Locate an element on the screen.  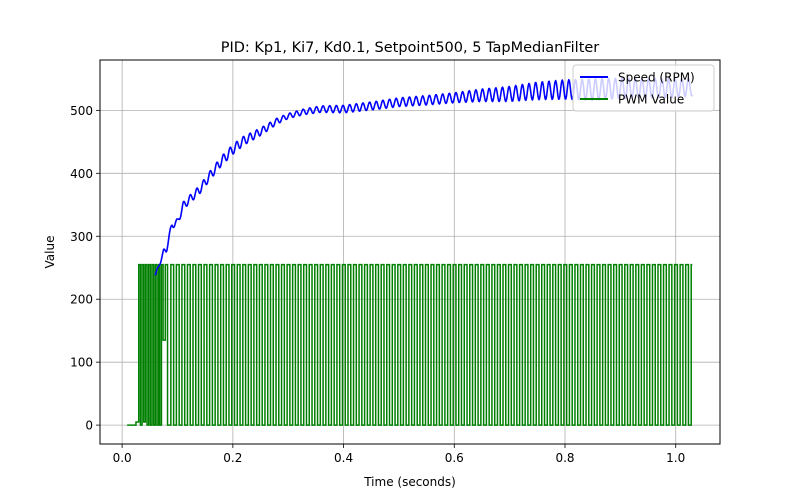
legend-label-pwm: PWM Value is located at coordinates (651, 100).